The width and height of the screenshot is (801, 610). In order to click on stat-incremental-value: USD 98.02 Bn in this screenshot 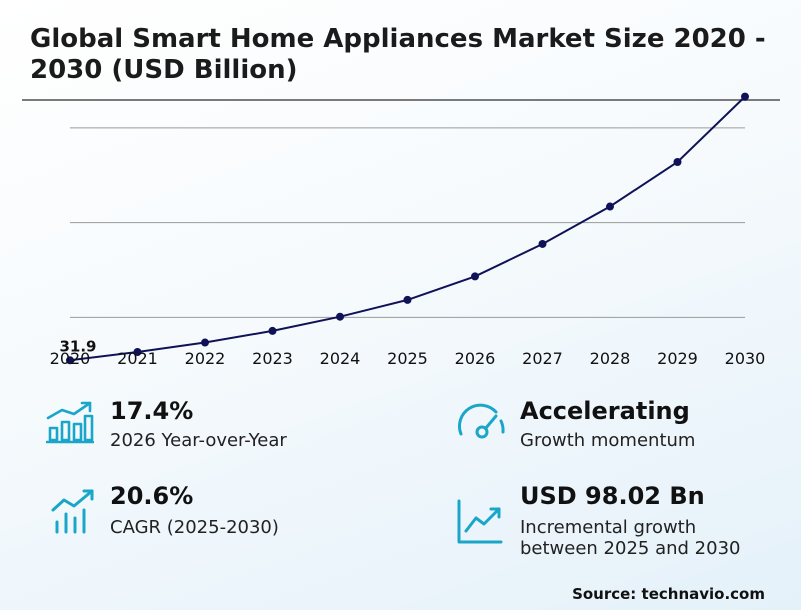, I will do `click(612, 496)`.